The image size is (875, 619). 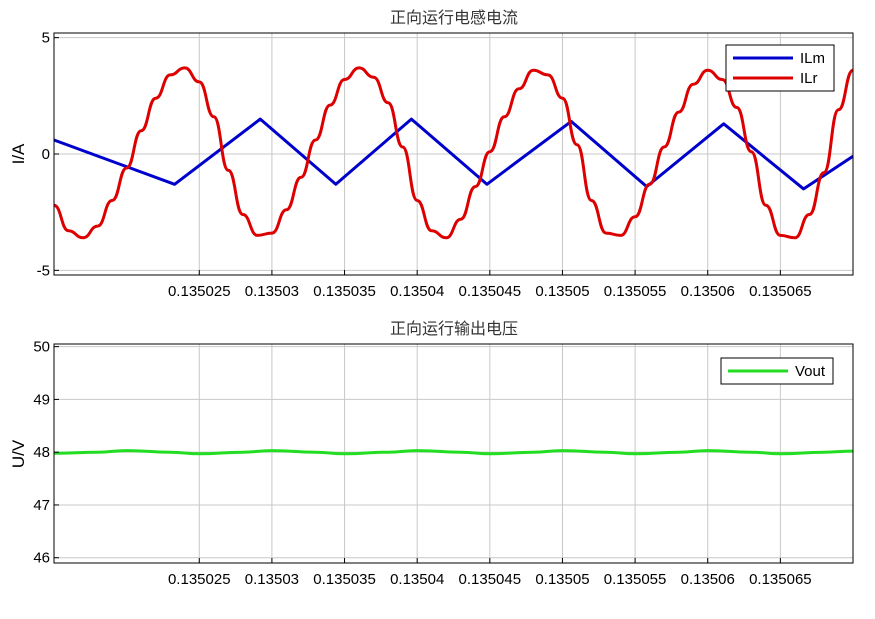 What do you see at coordinates (18, 153) in the screenshot?
I see `y-axis-label: I/A` at bounding box center [18, 153].